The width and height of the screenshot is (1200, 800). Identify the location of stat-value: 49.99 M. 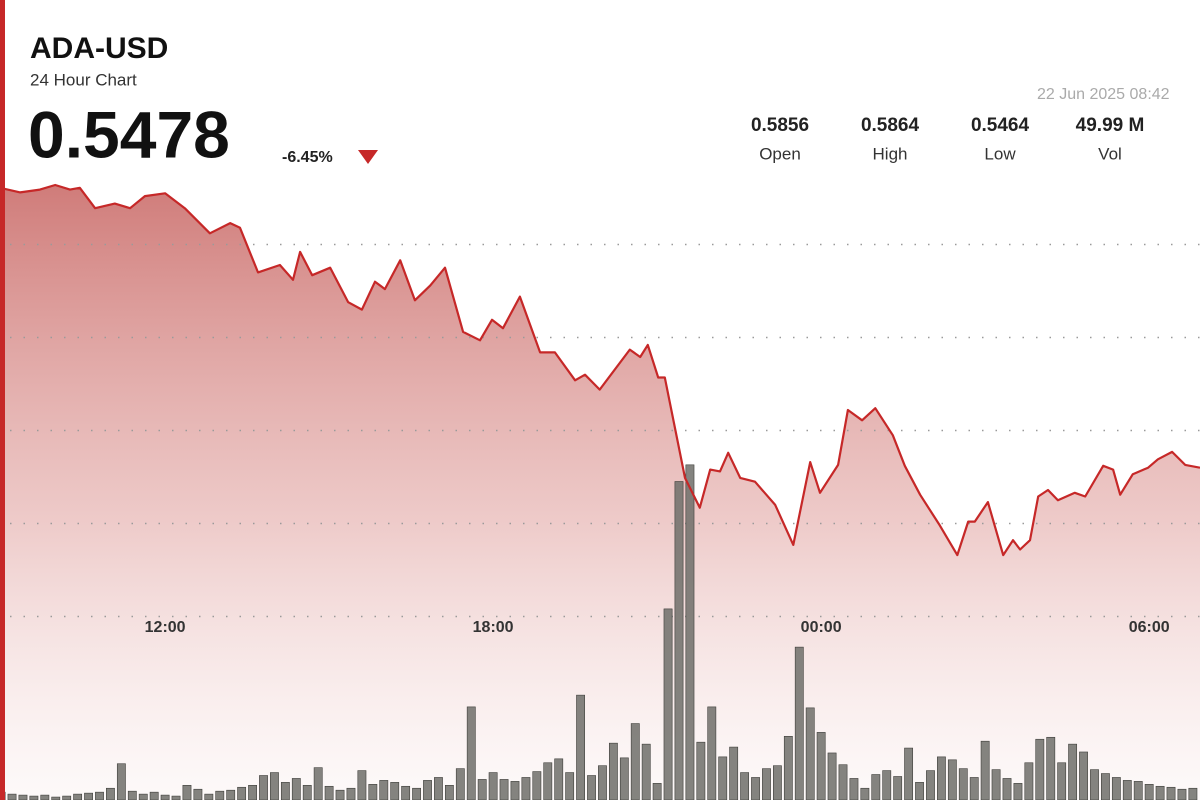
(1110, 125).